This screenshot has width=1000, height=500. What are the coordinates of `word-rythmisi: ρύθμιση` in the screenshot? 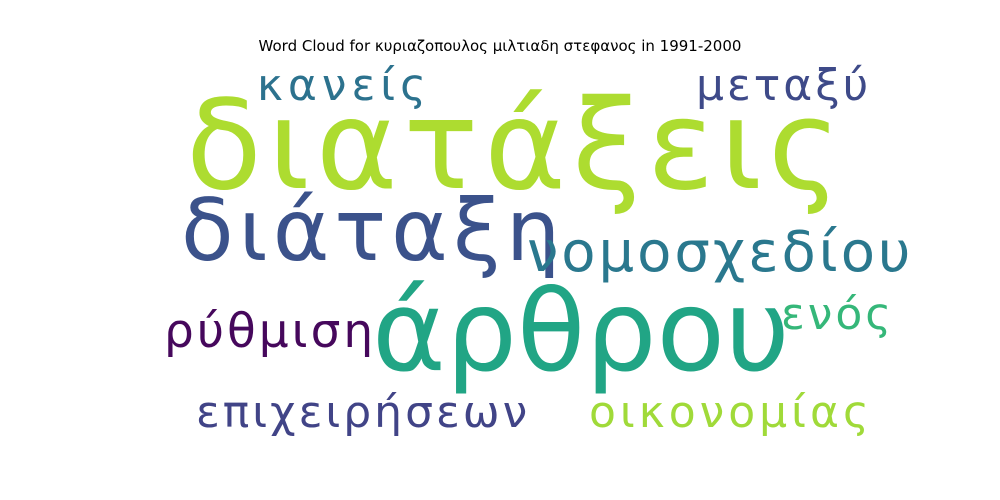 It's located at (270, 331).